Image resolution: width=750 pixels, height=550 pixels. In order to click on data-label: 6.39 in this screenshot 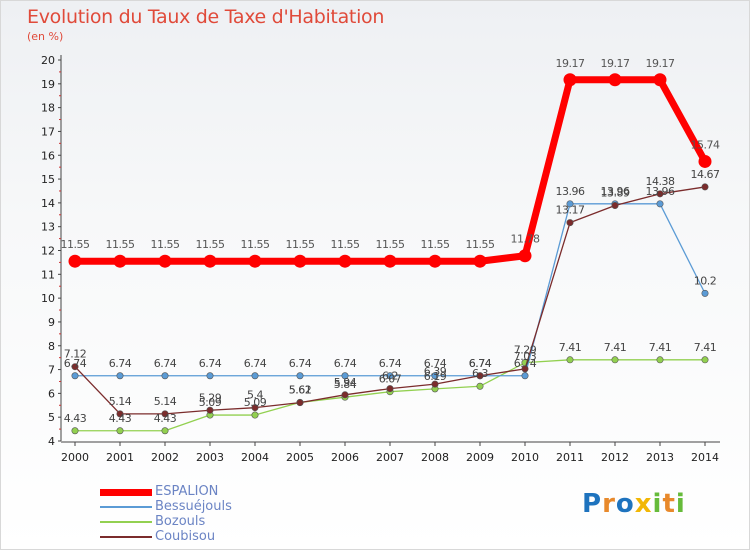, I will do `click(435, 371)`.